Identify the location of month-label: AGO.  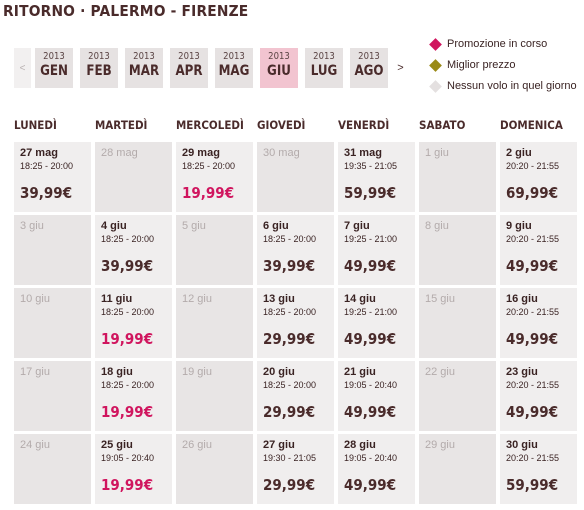
(369, 71).